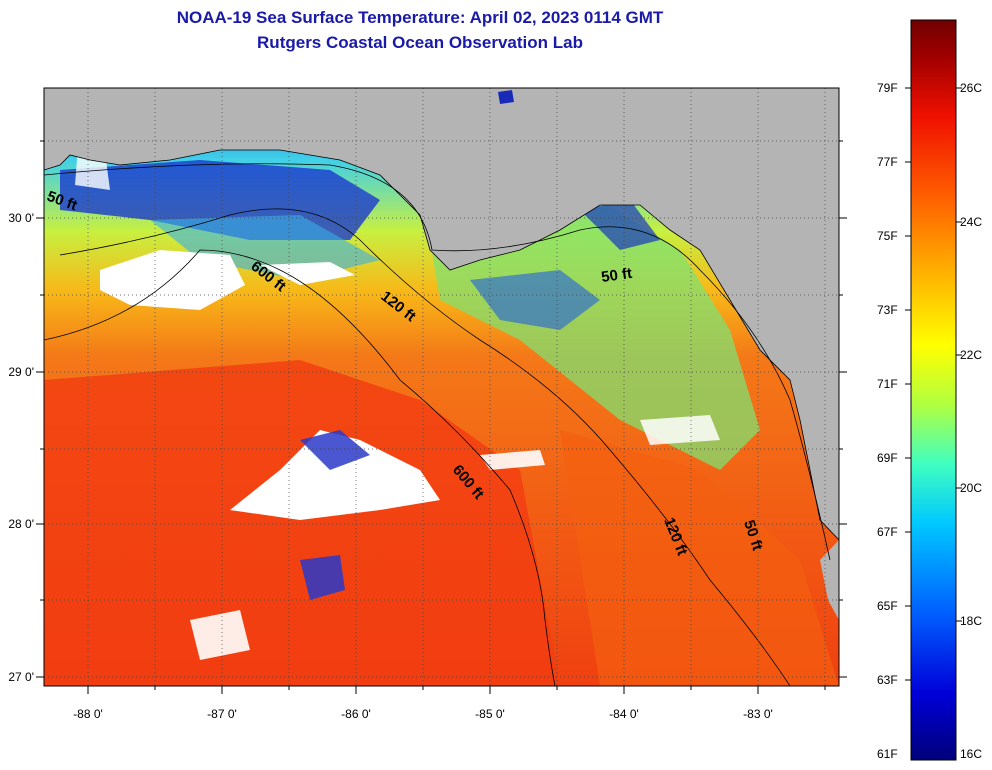 The height and width of the screenshot is (770, 992). What do you see at coordinates (933, 384) in the screenshot?
I see `colorbar-ticks` at bounding box center [933, 384].